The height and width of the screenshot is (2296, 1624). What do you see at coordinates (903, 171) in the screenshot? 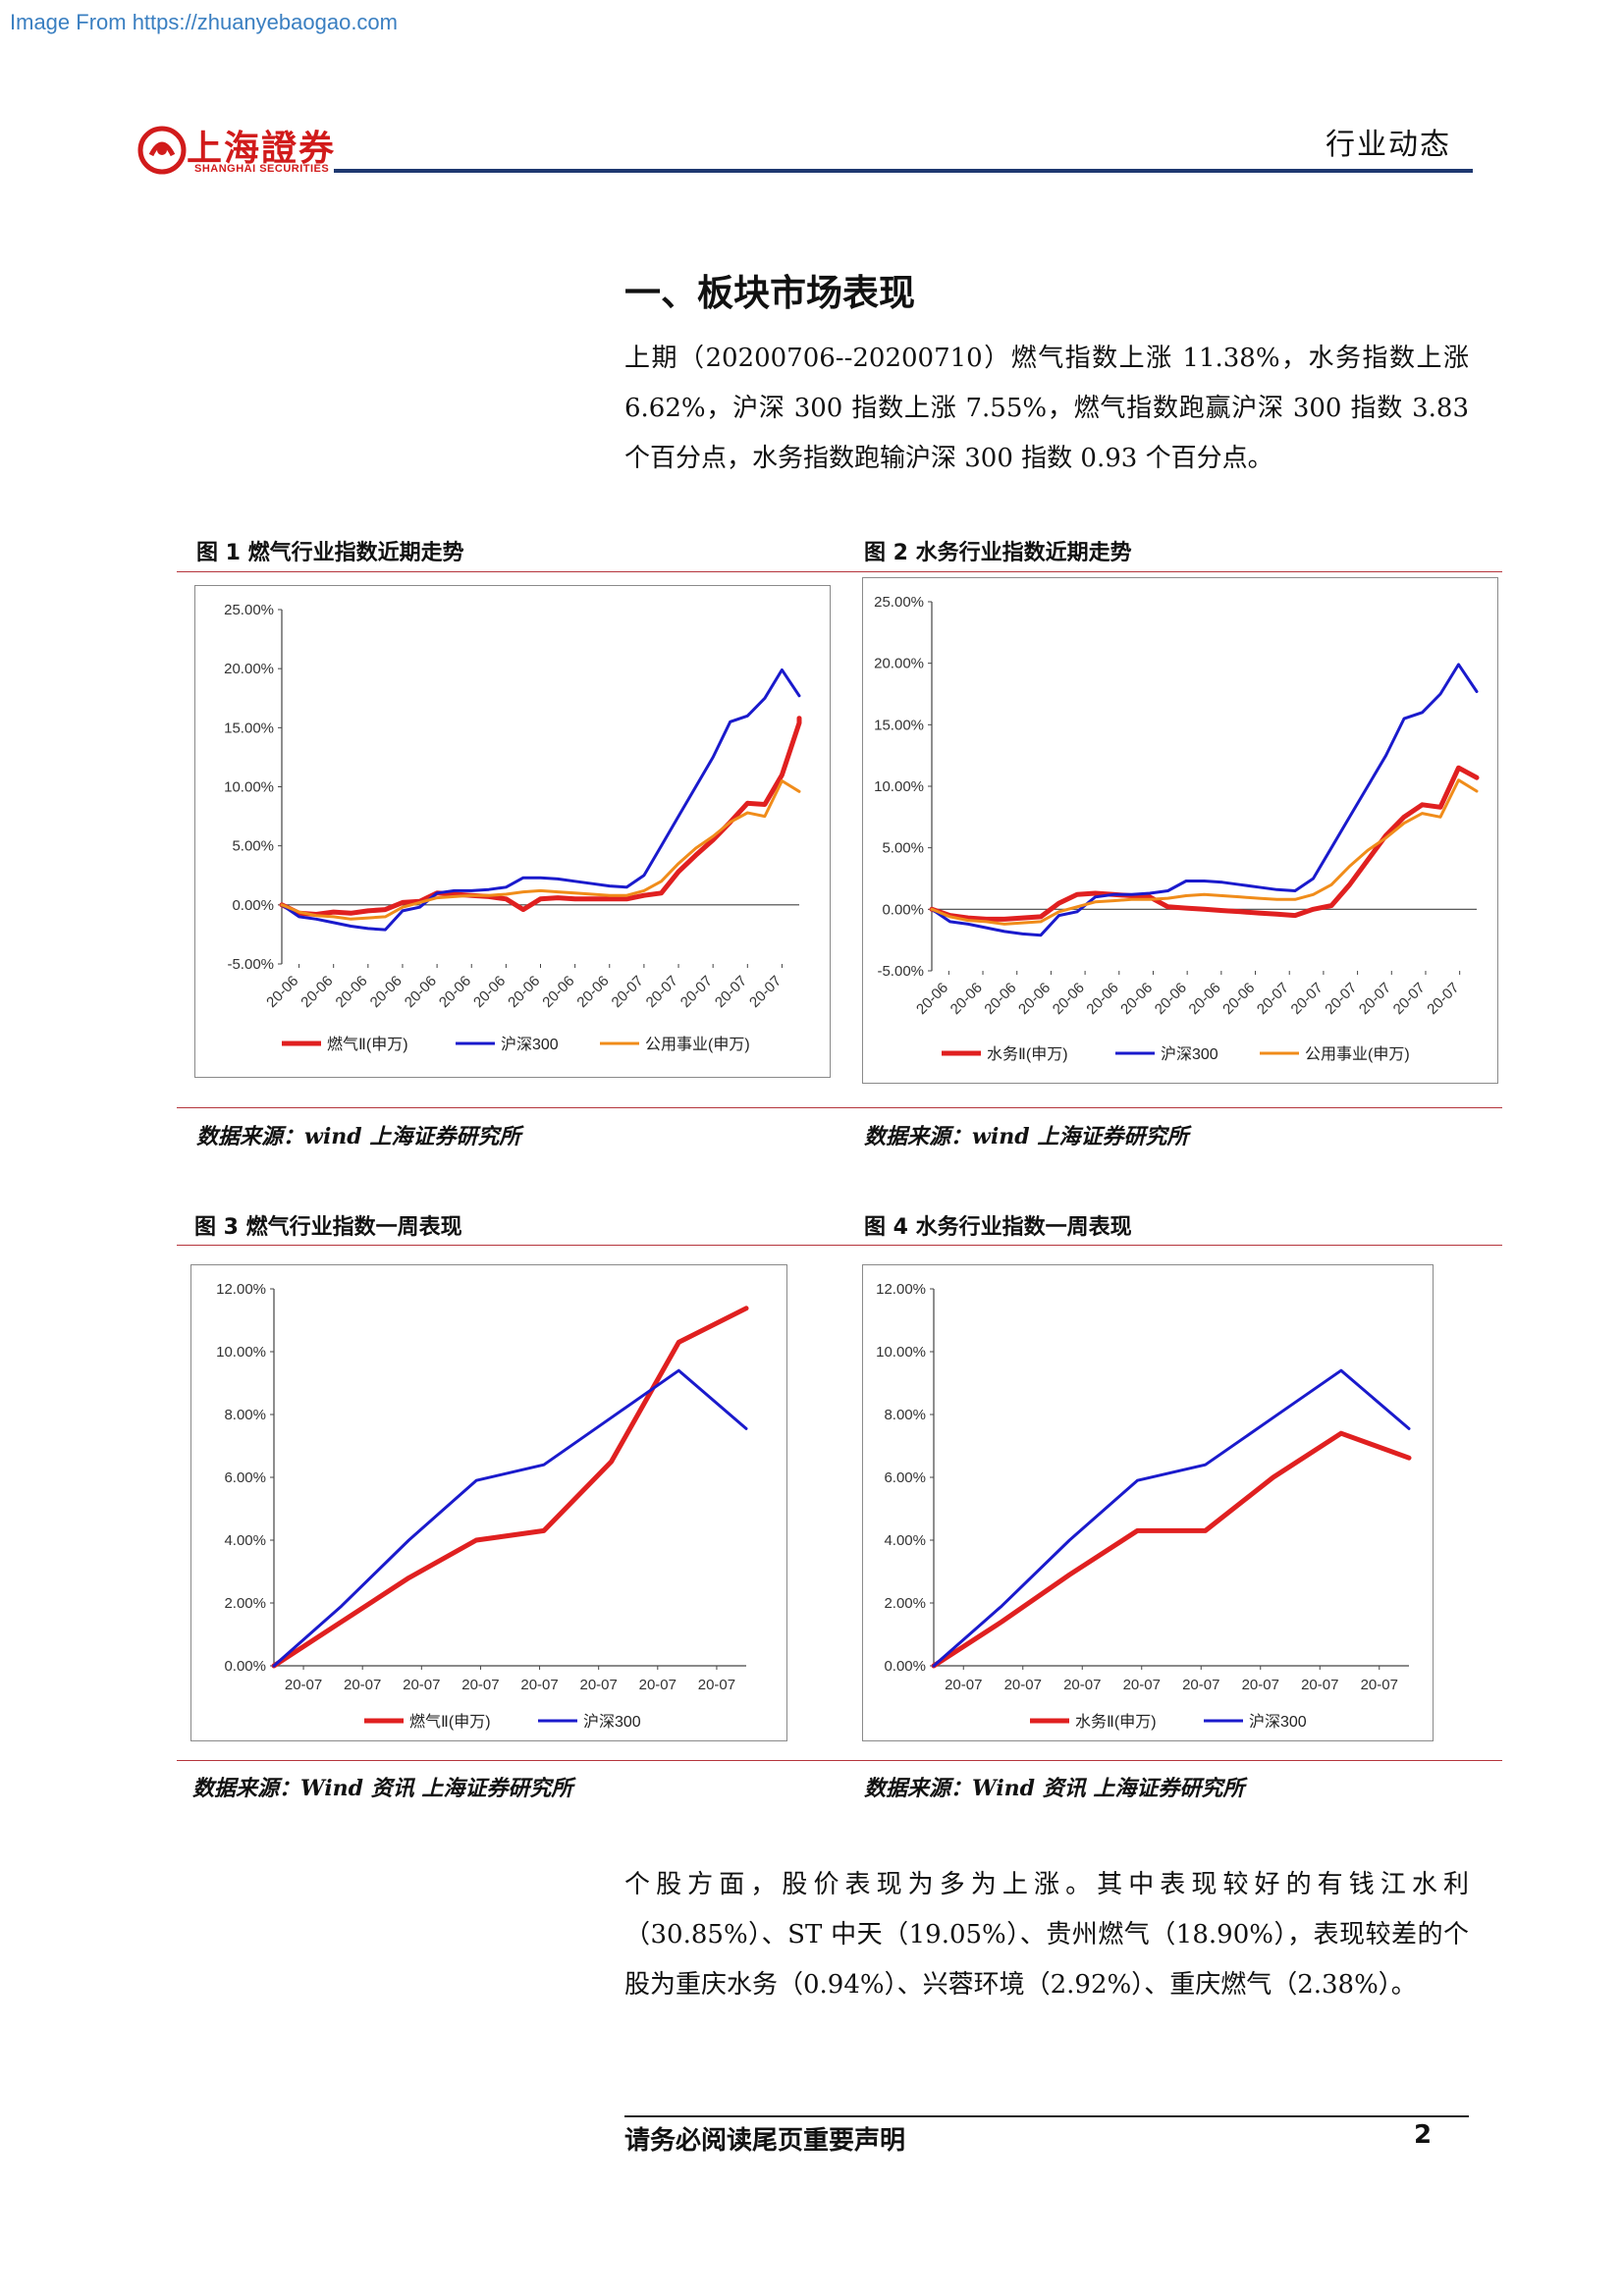
I see `header-rule` at bounding box center [903, 171].